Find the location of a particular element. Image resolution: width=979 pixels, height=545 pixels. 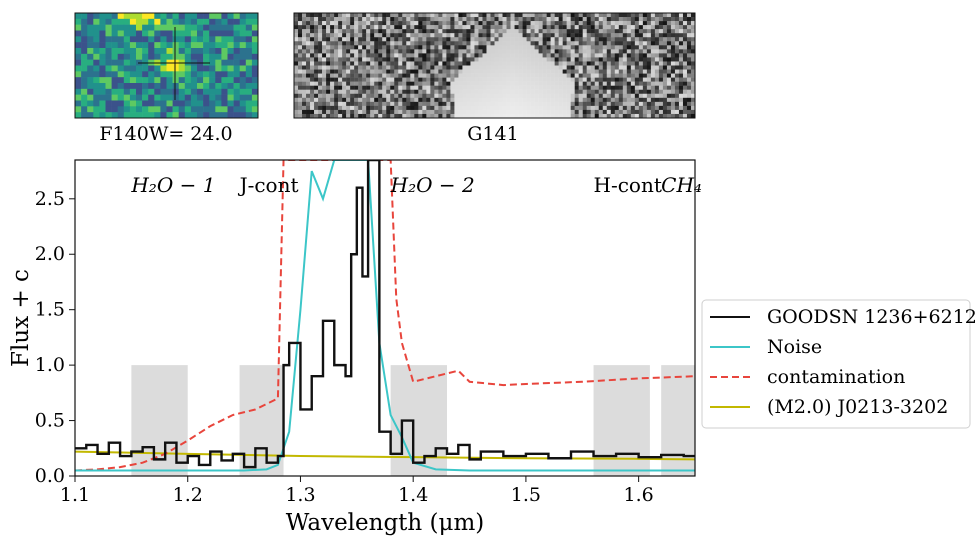

band-label: CH₄ is located at coordinates (681, 185).